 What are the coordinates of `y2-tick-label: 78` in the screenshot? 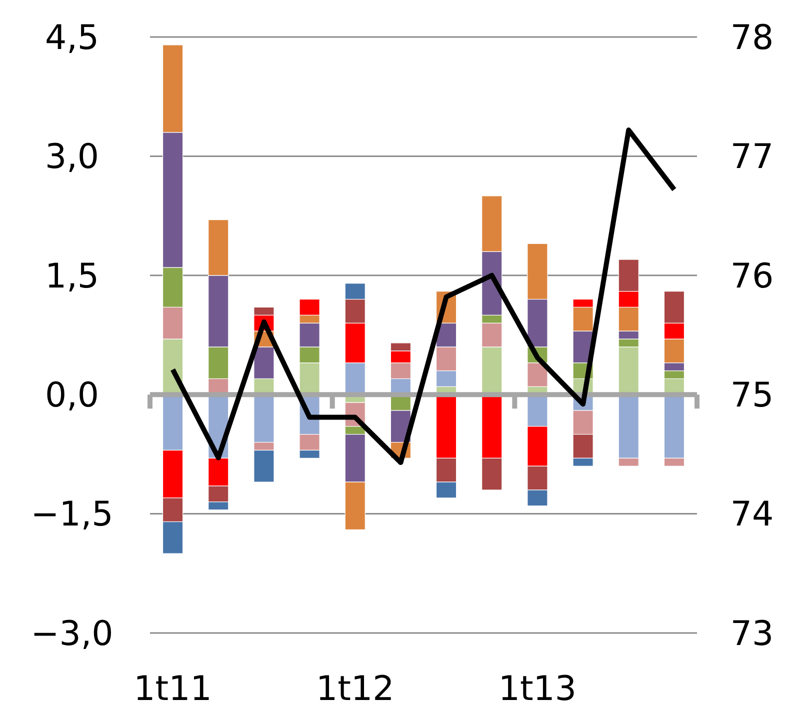 It's located at (752, 38).